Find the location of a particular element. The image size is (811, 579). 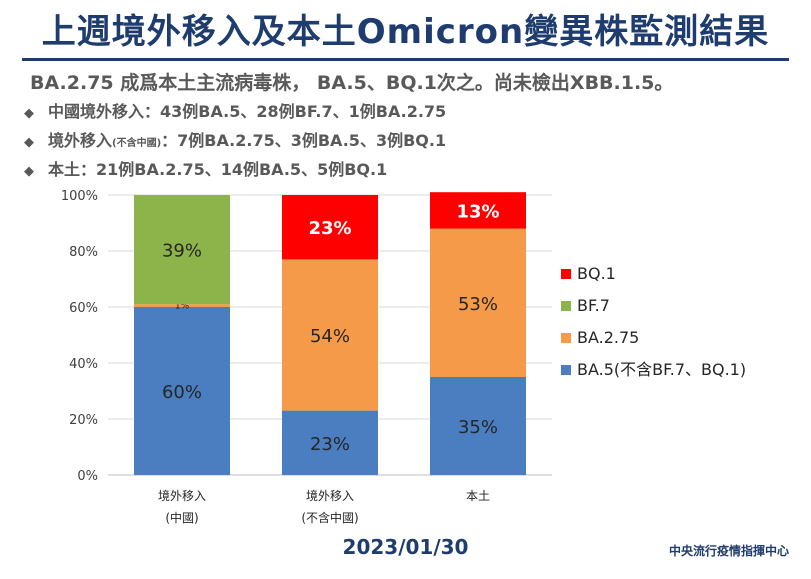

y-tick-label: 60% is located at coordinates (83, 308).